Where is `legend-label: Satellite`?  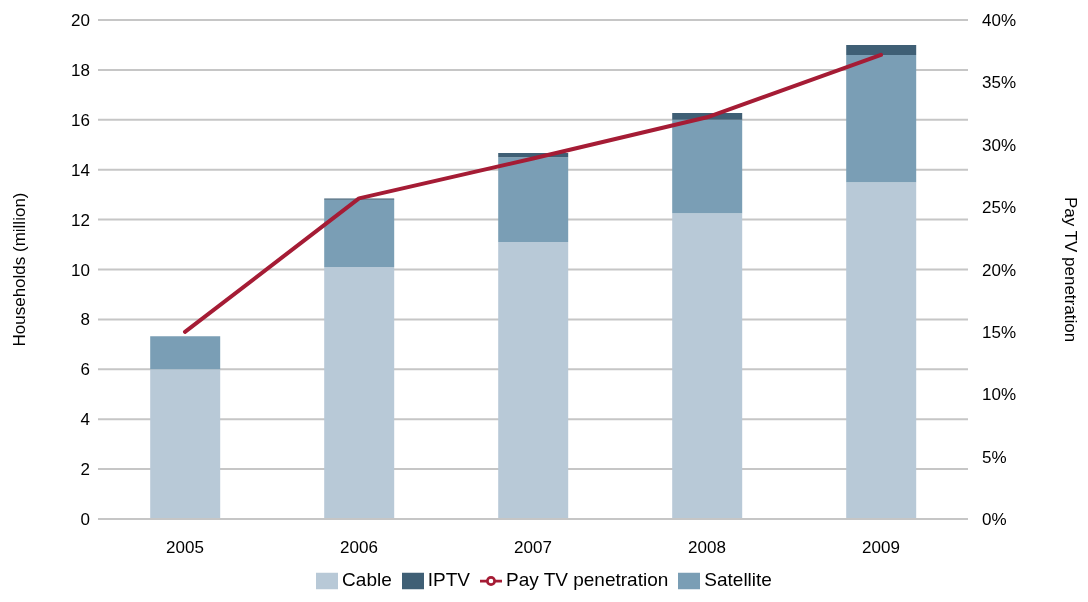 legend-label: Satellite is located at coordinates (738, 580).